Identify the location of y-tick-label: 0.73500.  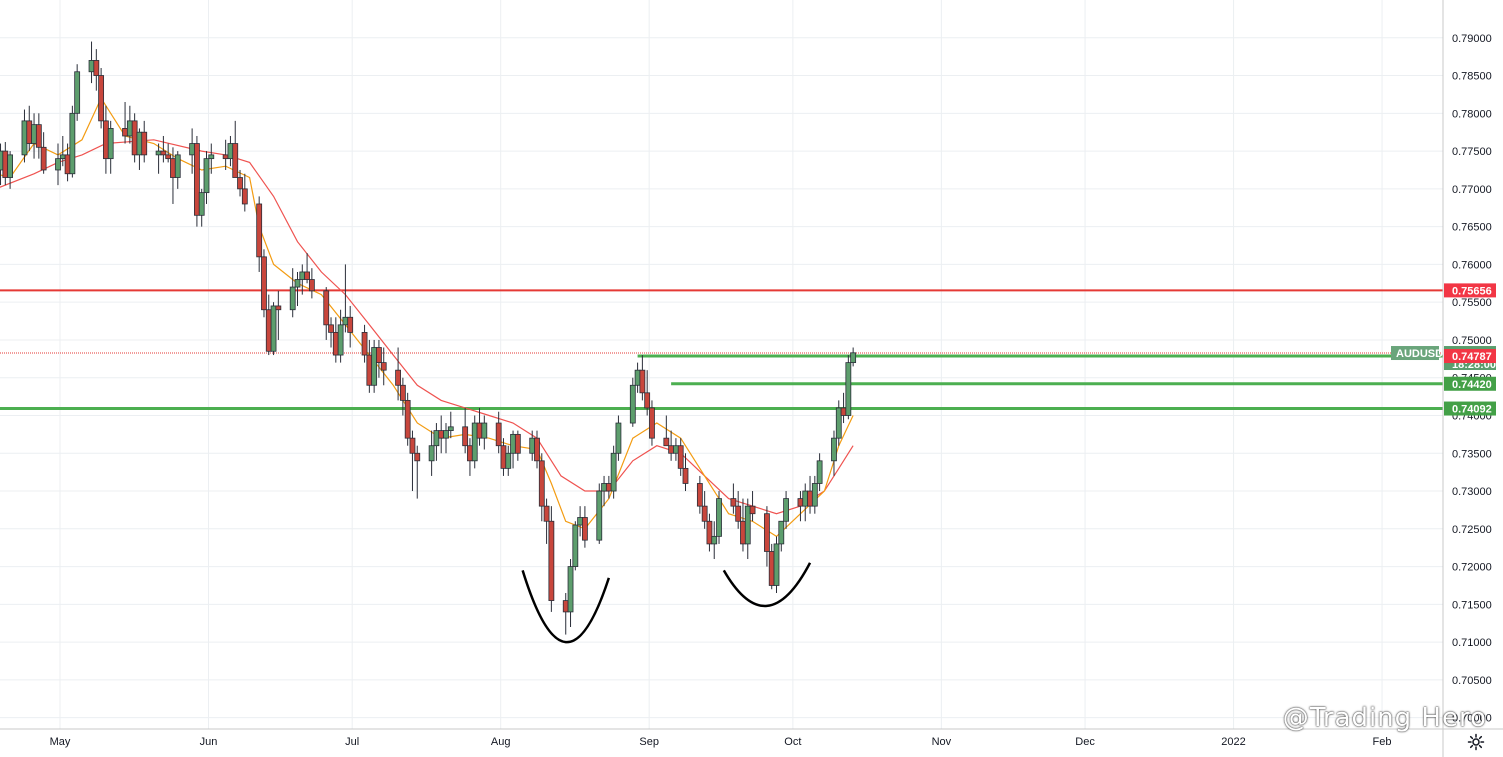
(1472, 454).